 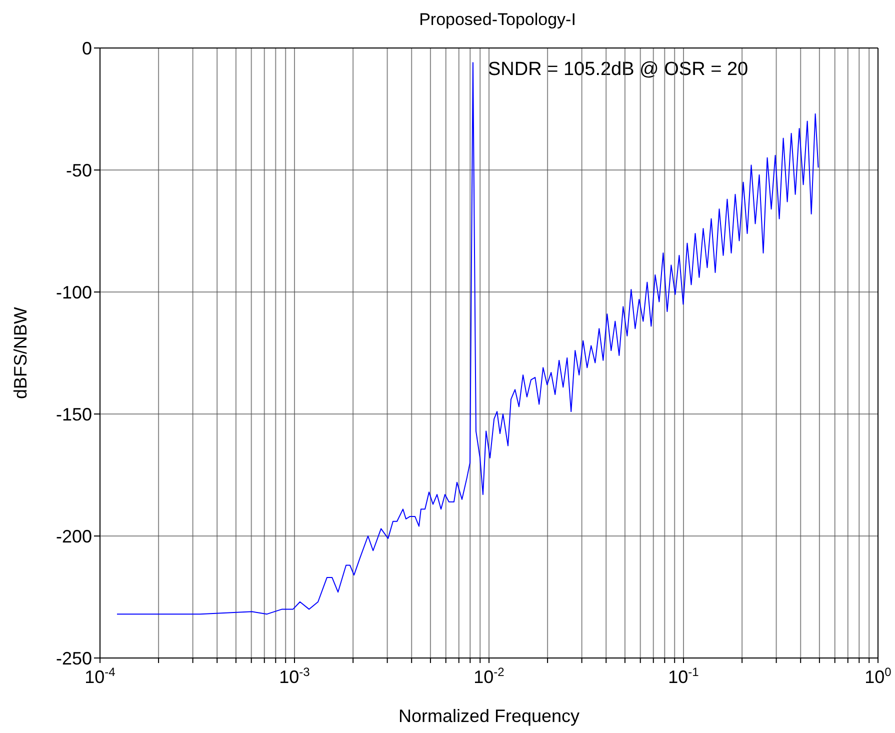 I want to click on x-axis-title: Normalized Frequency, so click(x=489, y=716).